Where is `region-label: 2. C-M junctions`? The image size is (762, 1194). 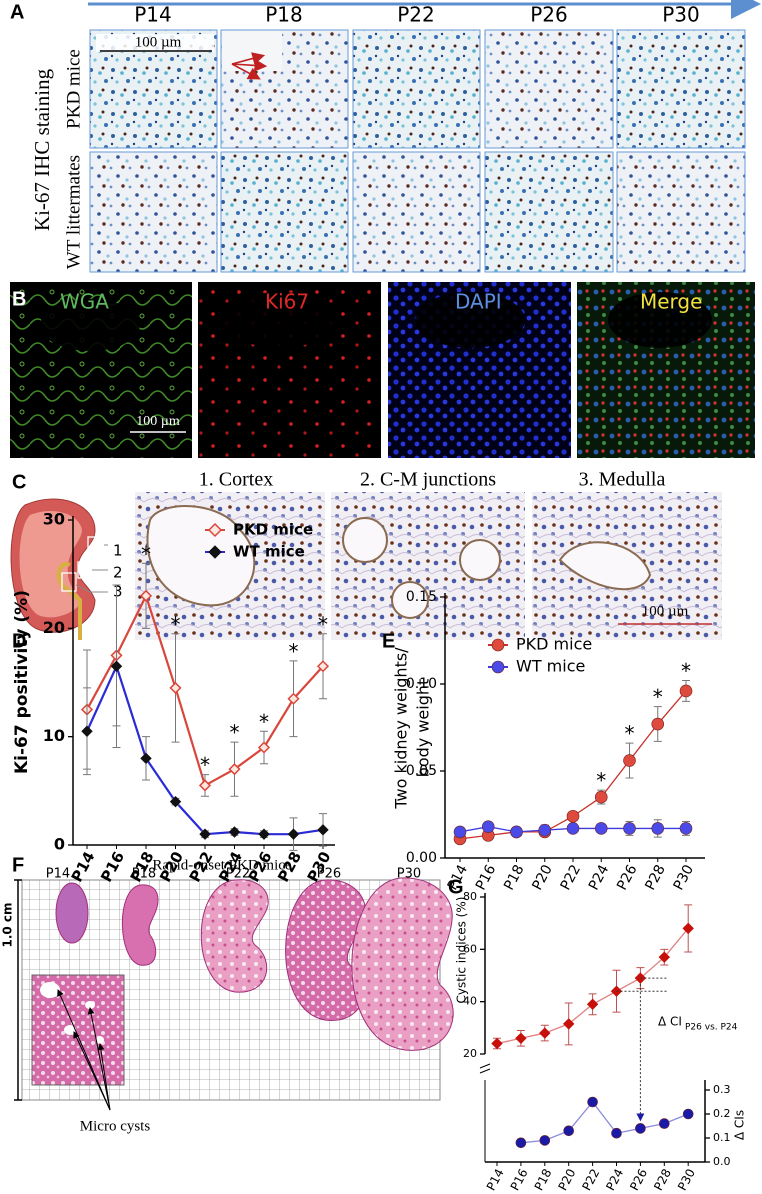
region-label: 2. C-M junctions is located at coordinates (428, 480).